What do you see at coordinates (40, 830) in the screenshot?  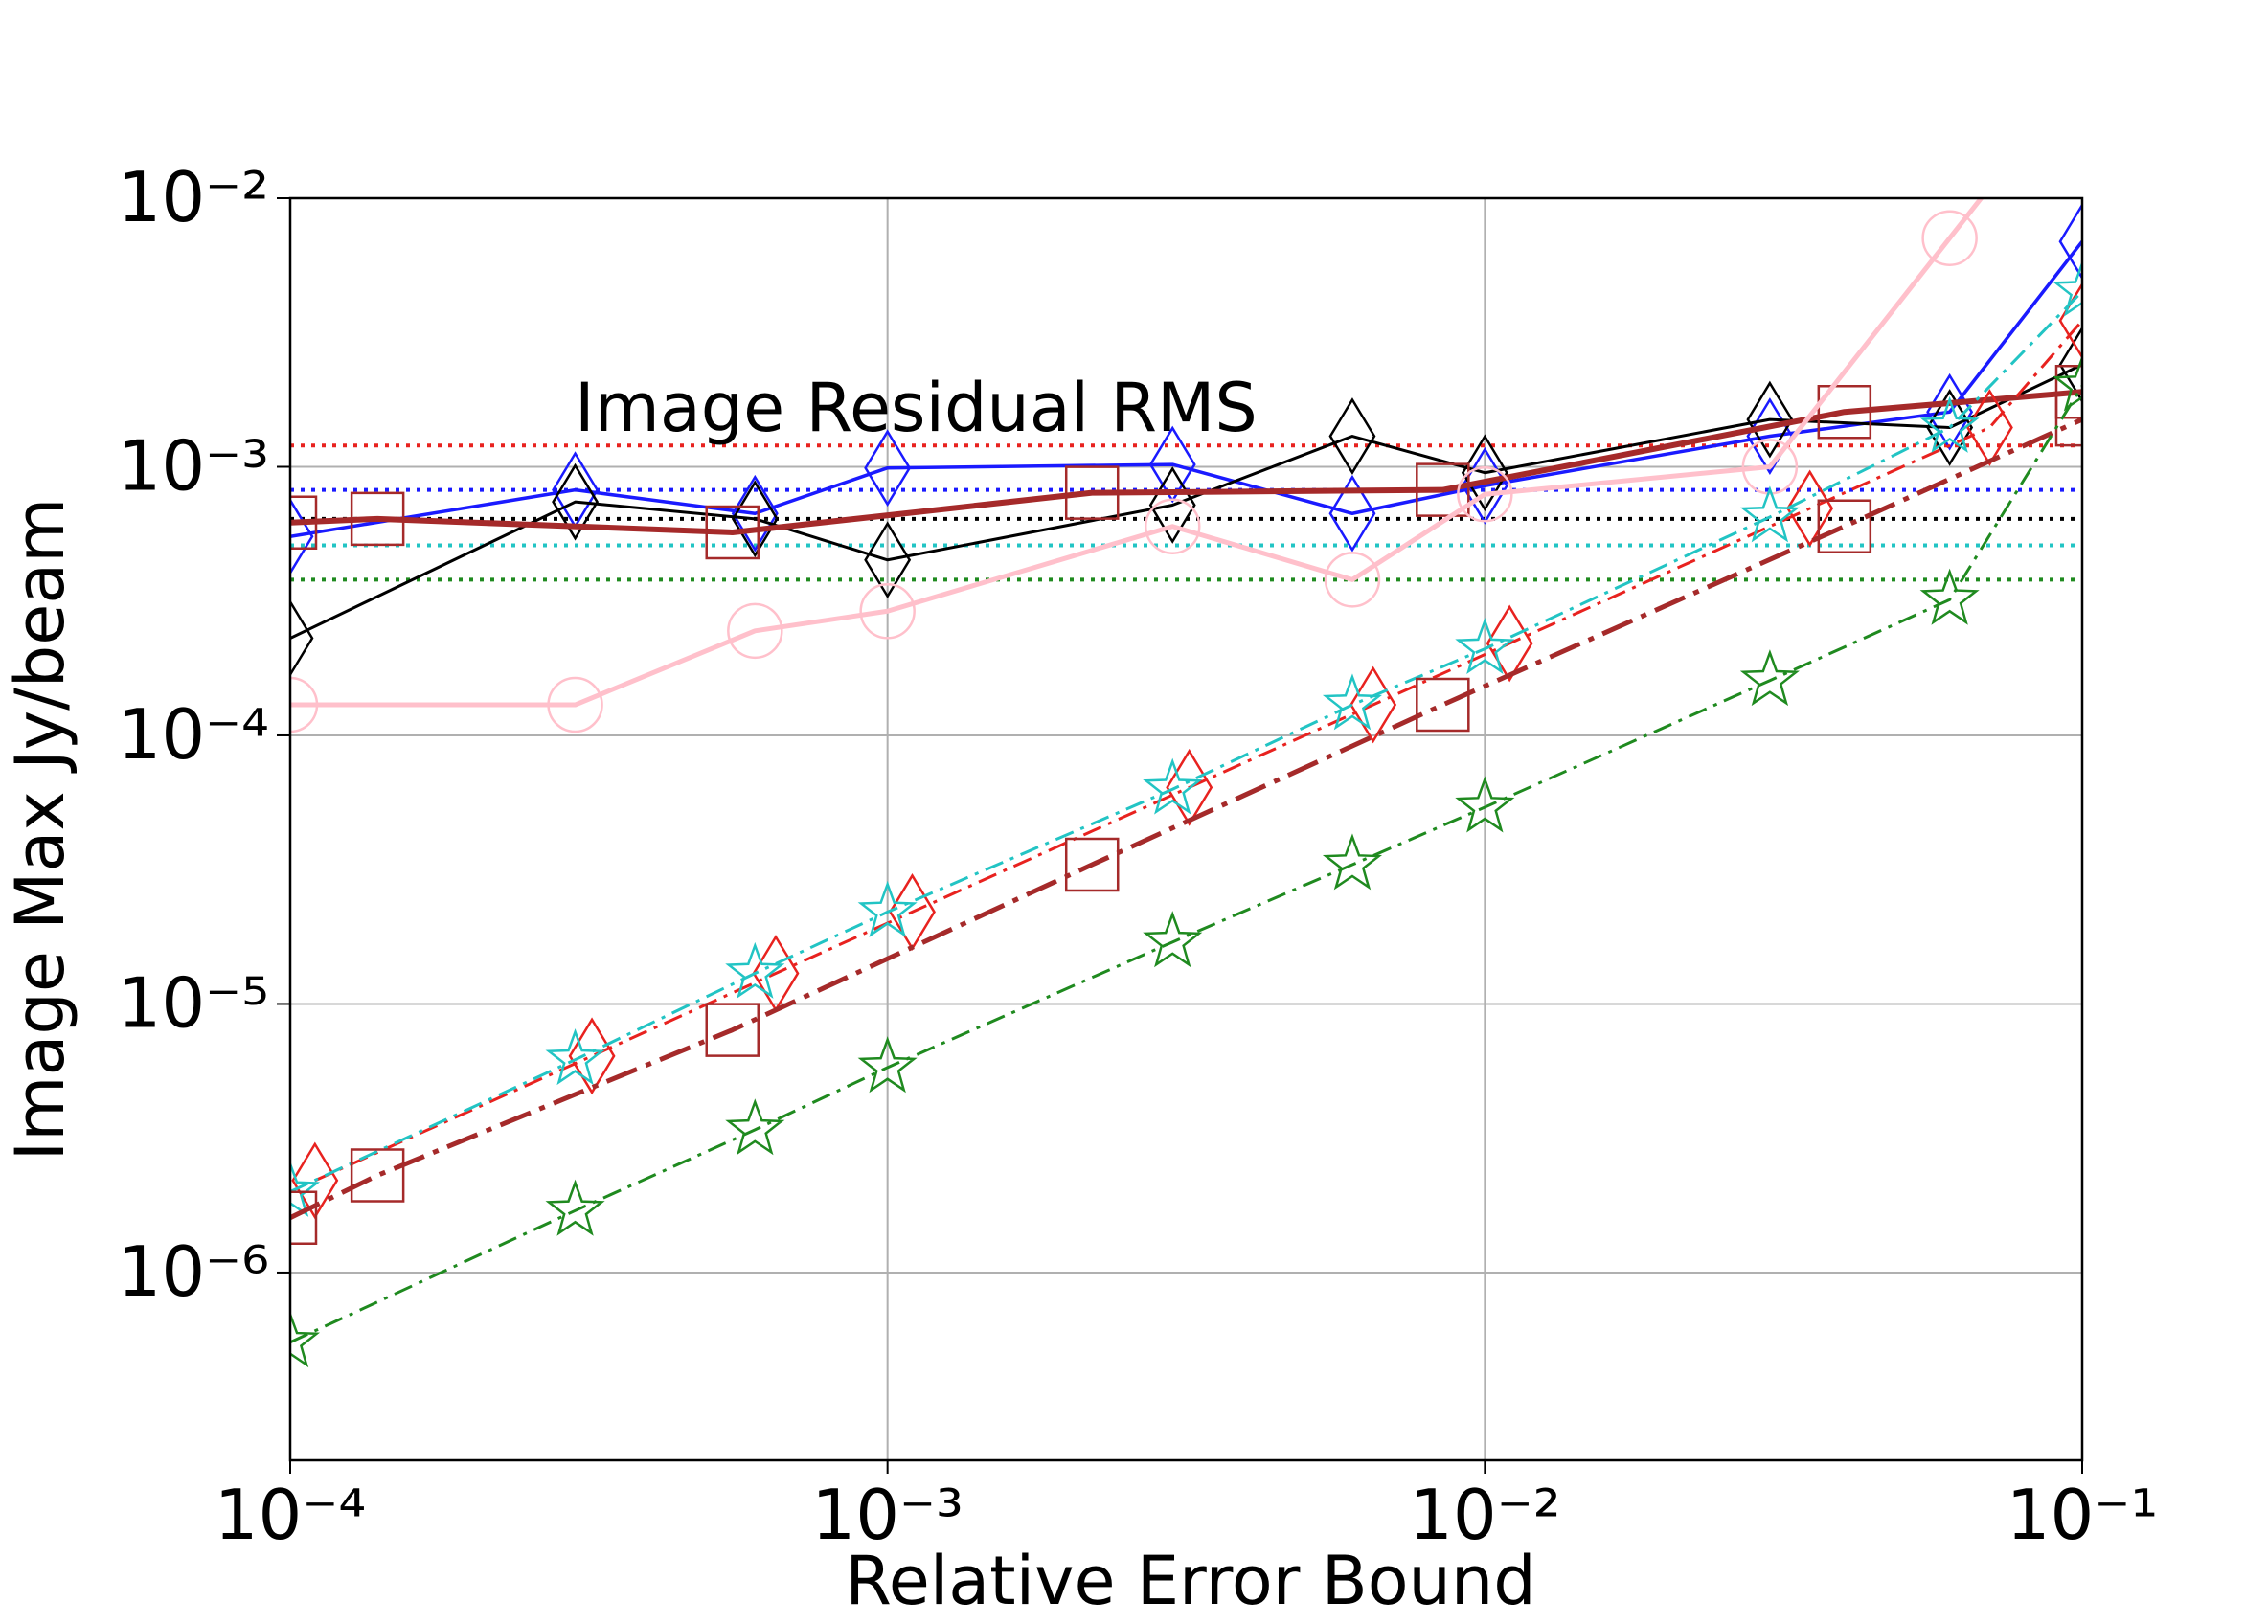 I see `y-axis-label: Image Max Jy/beam` at bounding box center [40, 830].